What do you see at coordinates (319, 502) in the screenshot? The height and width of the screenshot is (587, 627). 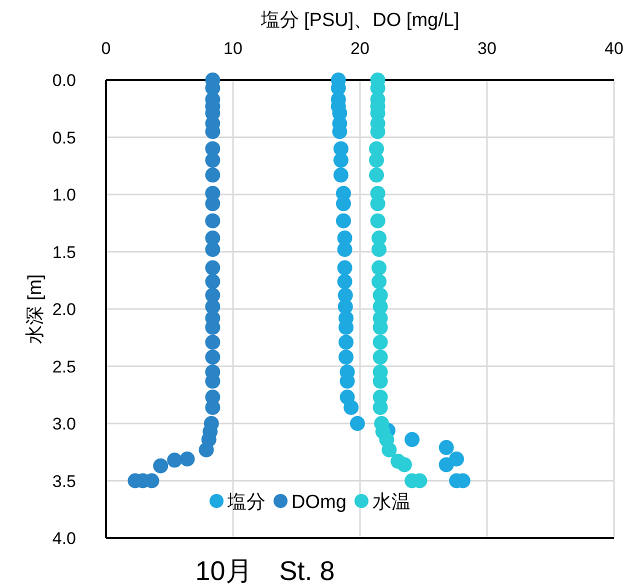 I see `legend-label: DOmg` at bounding box center [319, 502].